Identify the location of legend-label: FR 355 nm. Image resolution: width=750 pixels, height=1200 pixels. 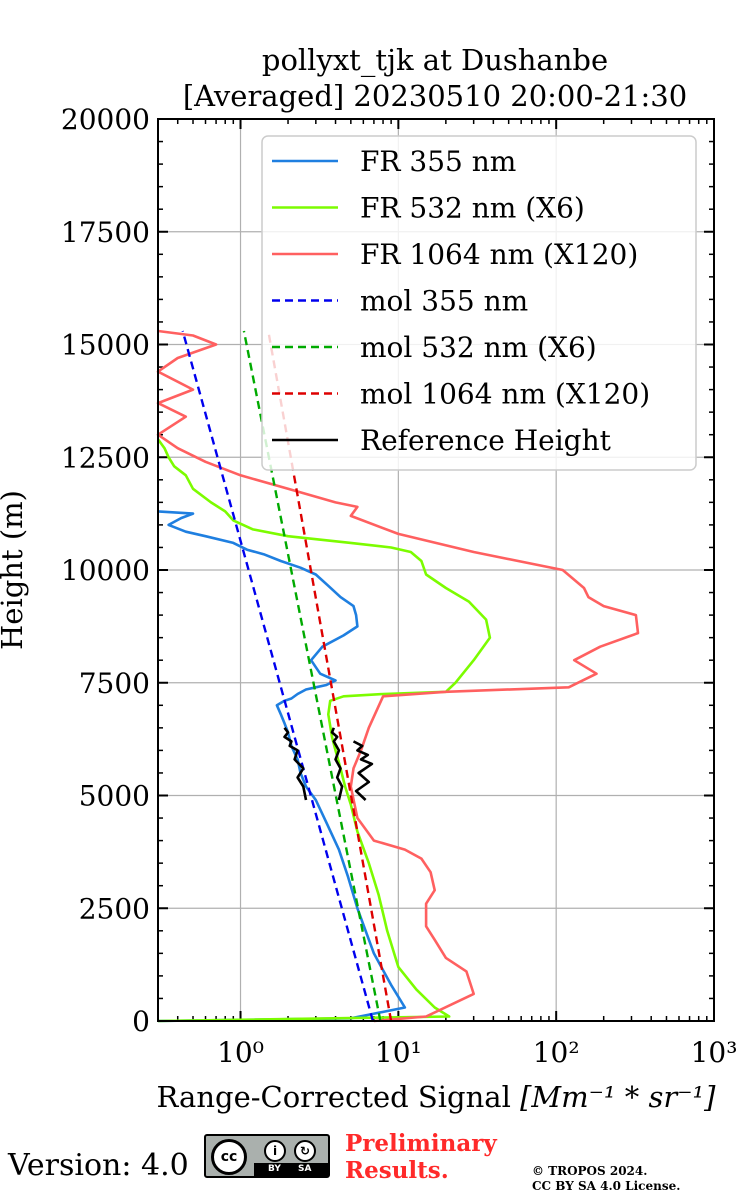
(438, 161).